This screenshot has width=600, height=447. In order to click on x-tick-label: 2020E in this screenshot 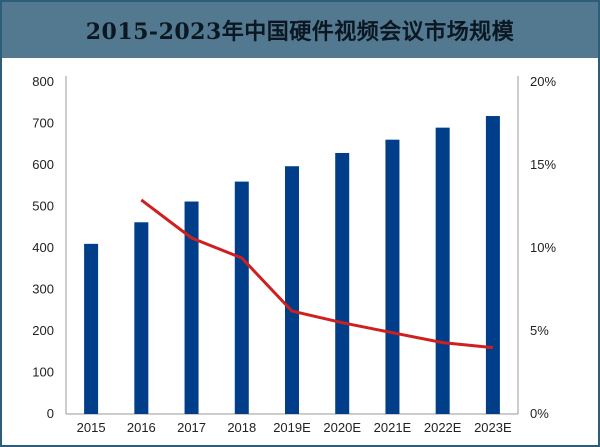, I will do `click(342, 427)`.